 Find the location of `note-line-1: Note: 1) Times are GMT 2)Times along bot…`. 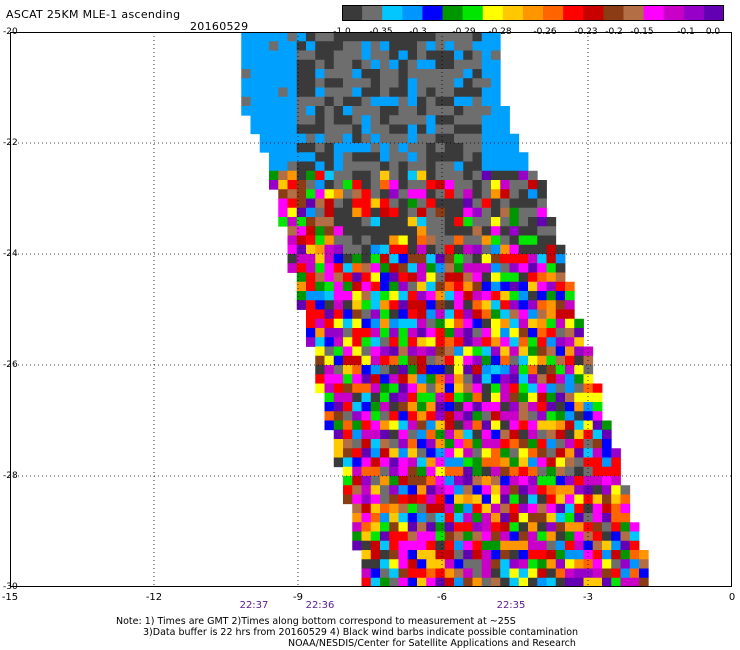

note-line-1: Note: 1) Times are GMT 2)Times along bot… is located at coordinates (316, 621).